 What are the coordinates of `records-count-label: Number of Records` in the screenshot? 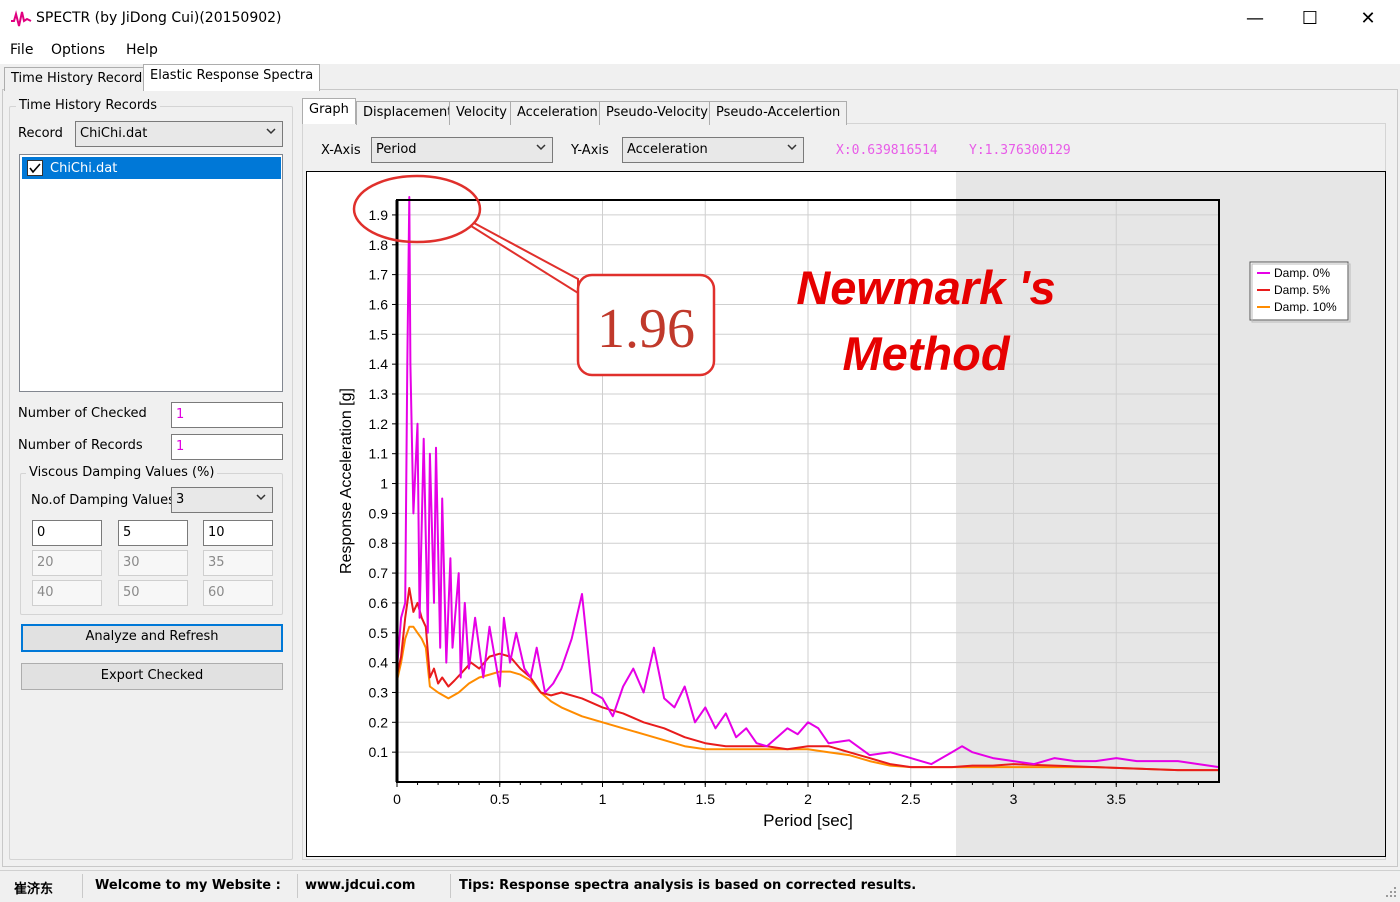 It's located at (80, 445).